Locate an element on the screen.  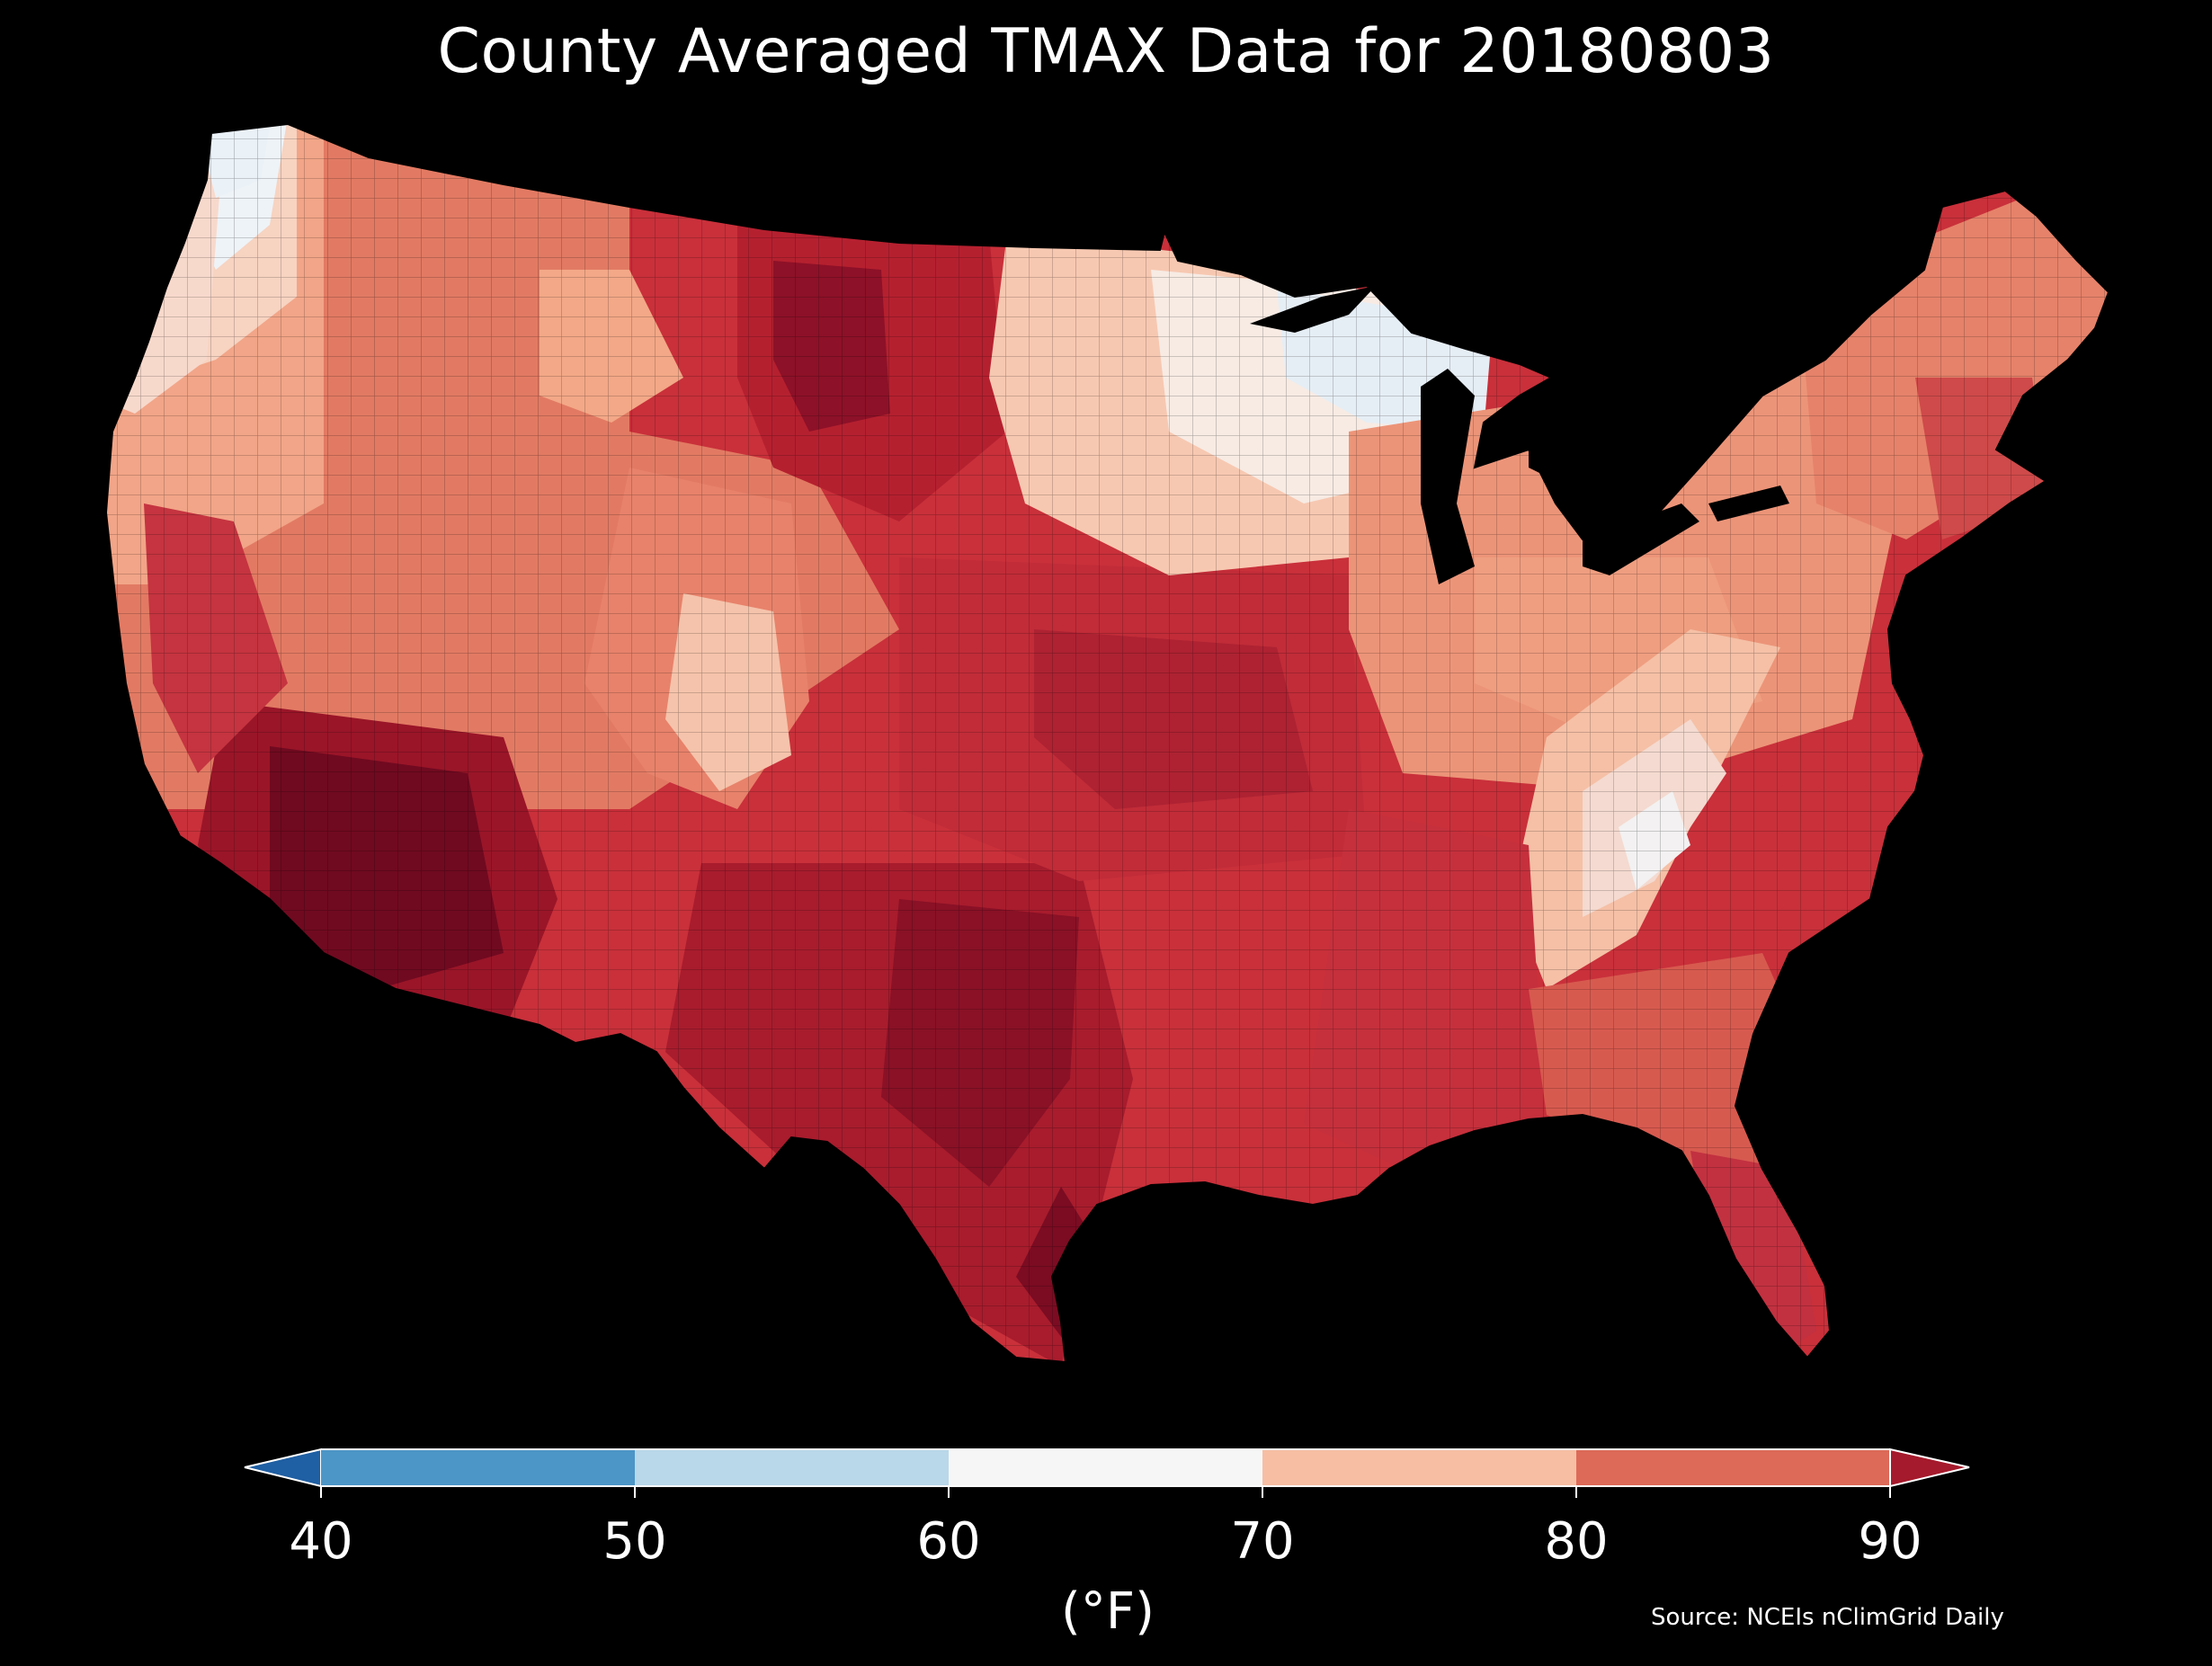
colorbar-extend-low is located at coordinates (283, 1468).